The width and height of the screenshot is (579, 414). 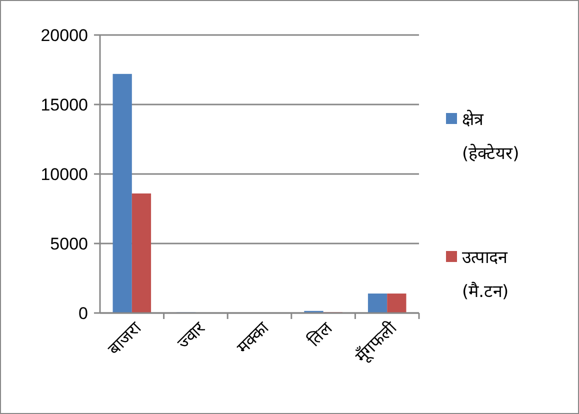 What do you see at coordinates (64, 174) in the screenshot?
I see `y-tick-label: 10000` at bounding box center [64, 174].